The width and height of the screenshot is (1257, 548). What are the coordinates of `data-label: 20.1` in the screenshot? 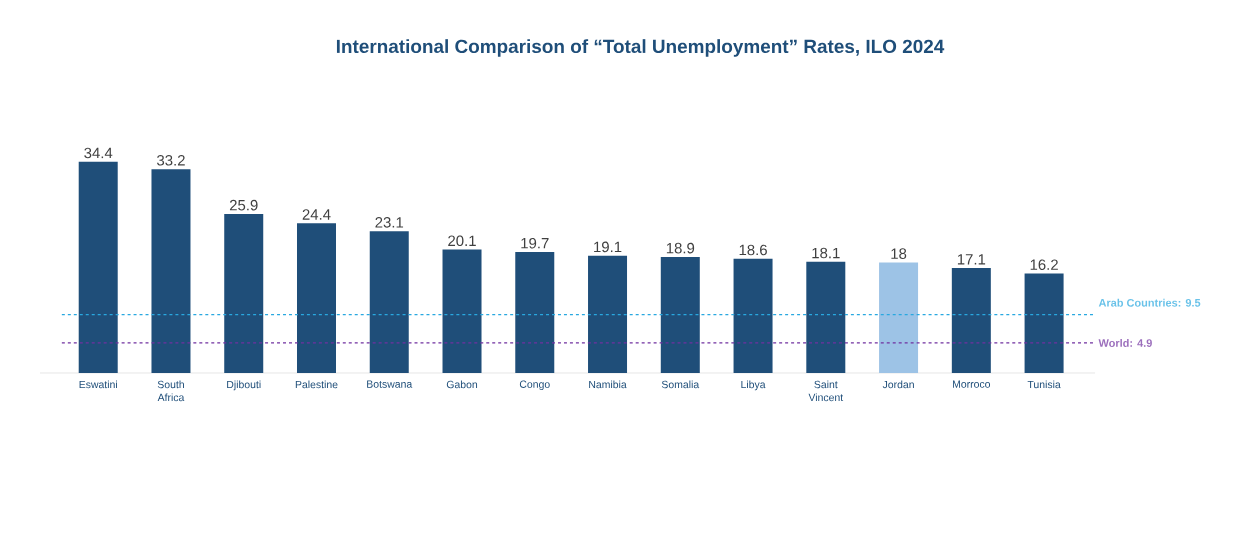 It's located at (462, 241).